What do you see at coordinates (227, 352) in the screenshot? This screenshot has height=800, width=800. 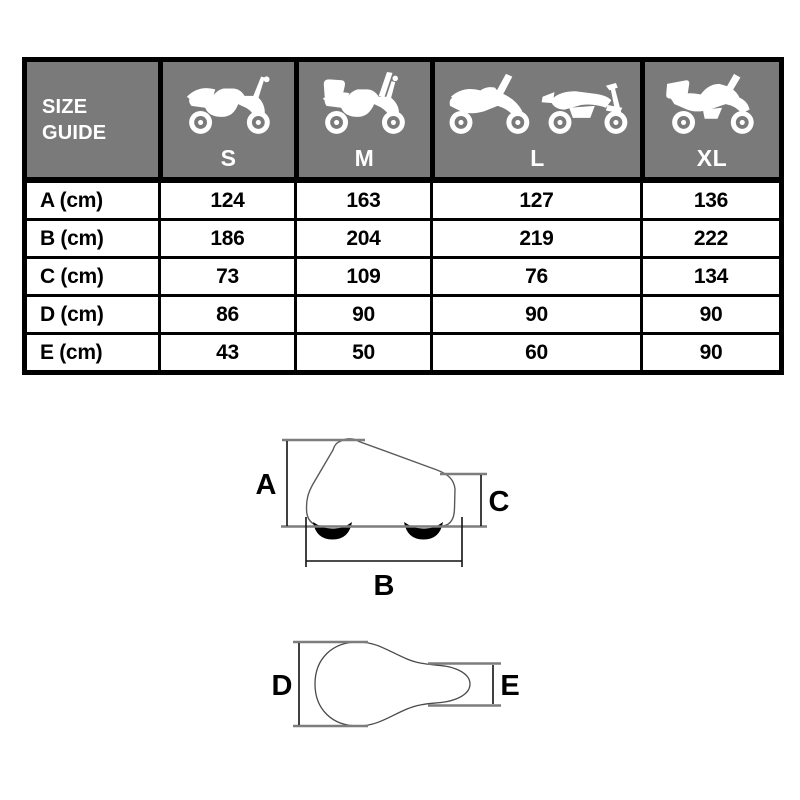 I see `value-e-s: 43` at bounding box center [227, 352].